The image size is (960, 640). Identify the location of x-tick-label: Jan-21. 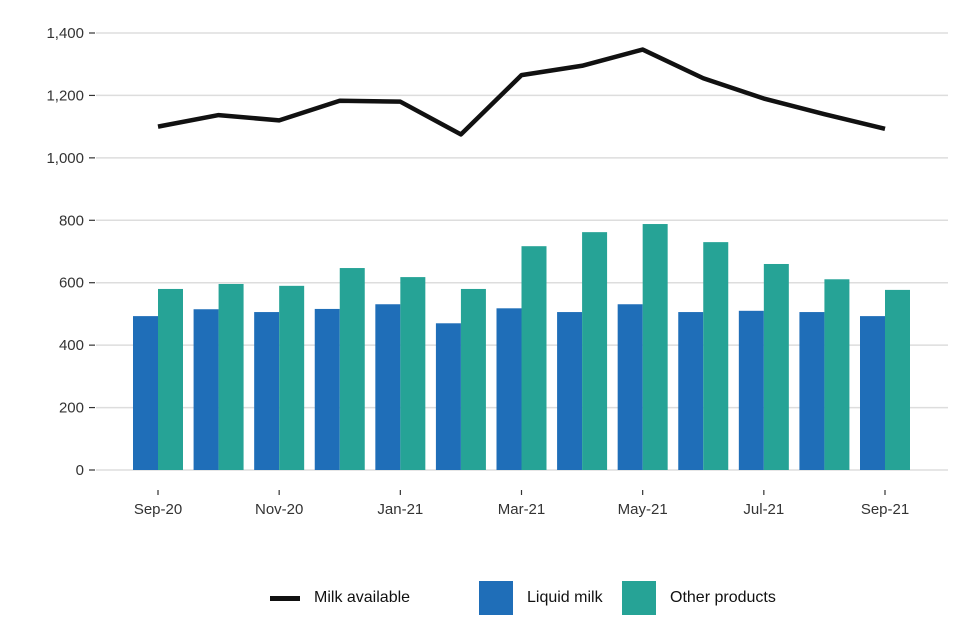
(400, 509).